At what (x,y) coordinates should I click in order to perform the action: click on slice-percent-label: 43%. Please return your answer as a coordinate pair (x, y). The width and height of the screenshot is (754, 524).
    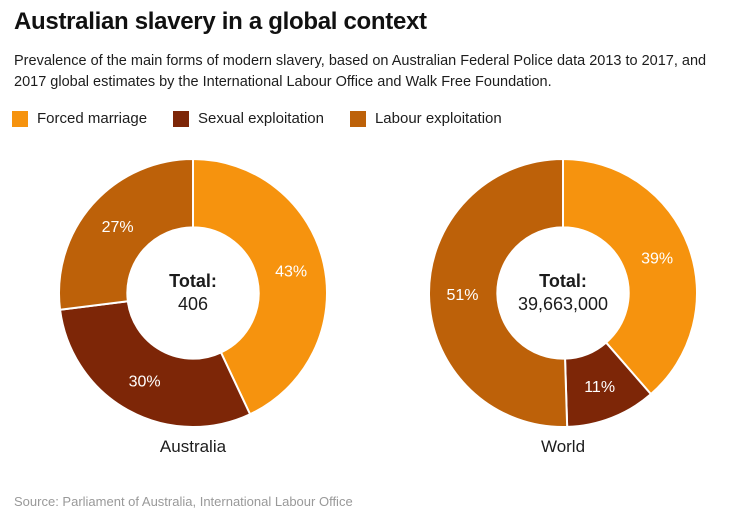
    Looking at the image, I should click on (291, 272).